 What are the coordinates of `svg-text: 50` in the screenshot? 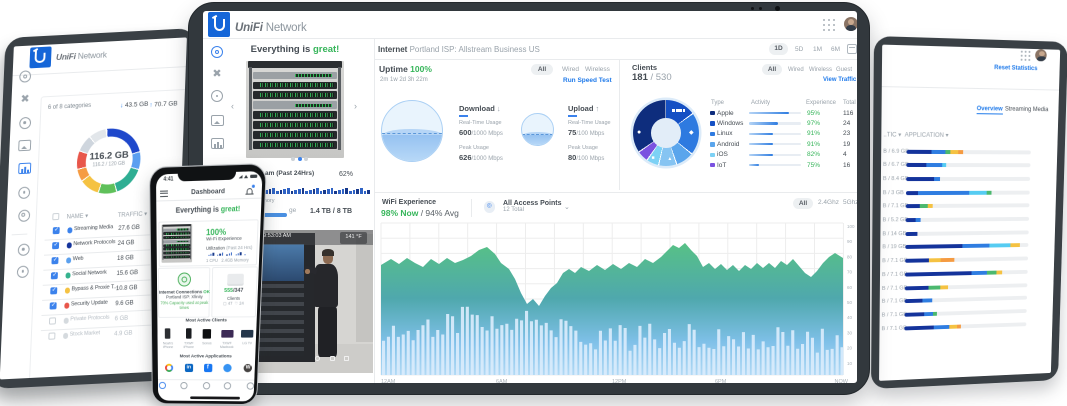 It's located at (850, 302).